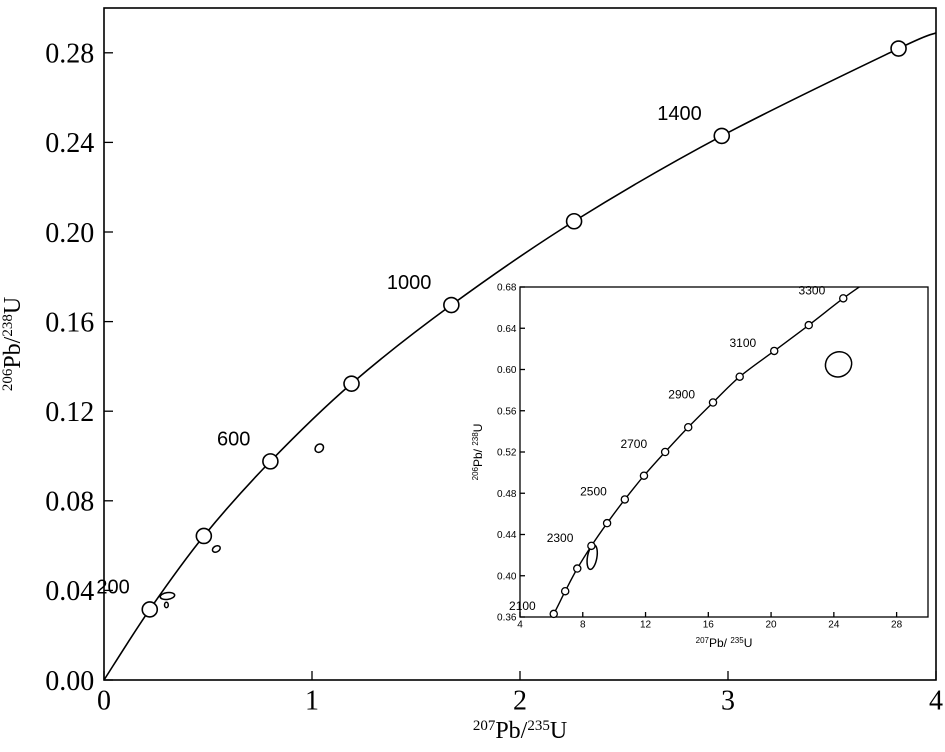  What do you see at coordinates (69, 502) in the screenshot?
I see `main-y-tick-label: 0.08` at bounding box center [69, 502].